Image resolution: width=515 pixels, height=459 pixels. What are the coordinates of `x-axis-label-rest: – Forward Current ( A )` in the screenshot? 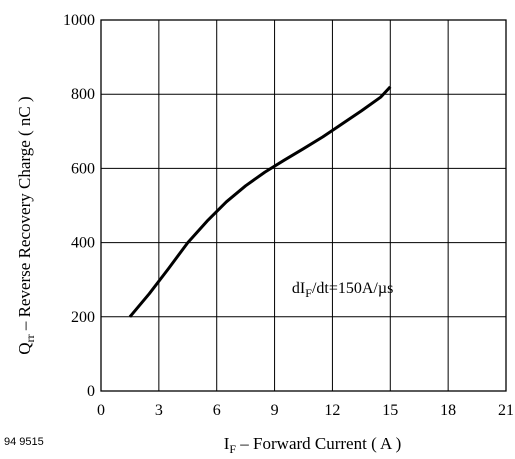 It's located at (318, 443).